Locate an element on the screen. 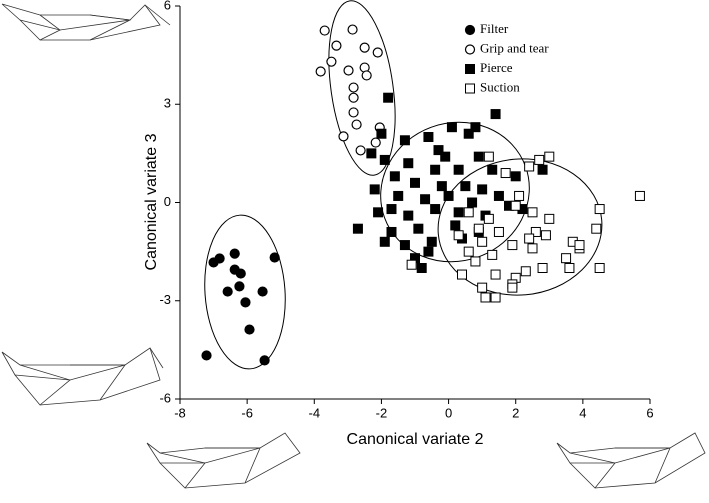 Image resolution: width=709 pixels, height=503 pixels. x-tick-label: -6 is located at coordinates (247, 412).